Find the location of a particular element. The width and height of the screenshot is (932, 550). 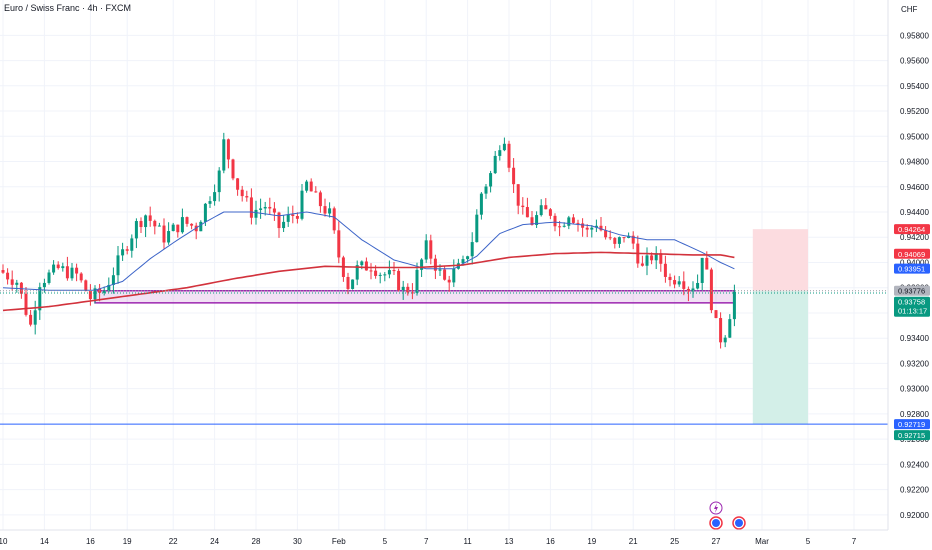

time-tick-label: 5 is located at coordinates (385, 541).